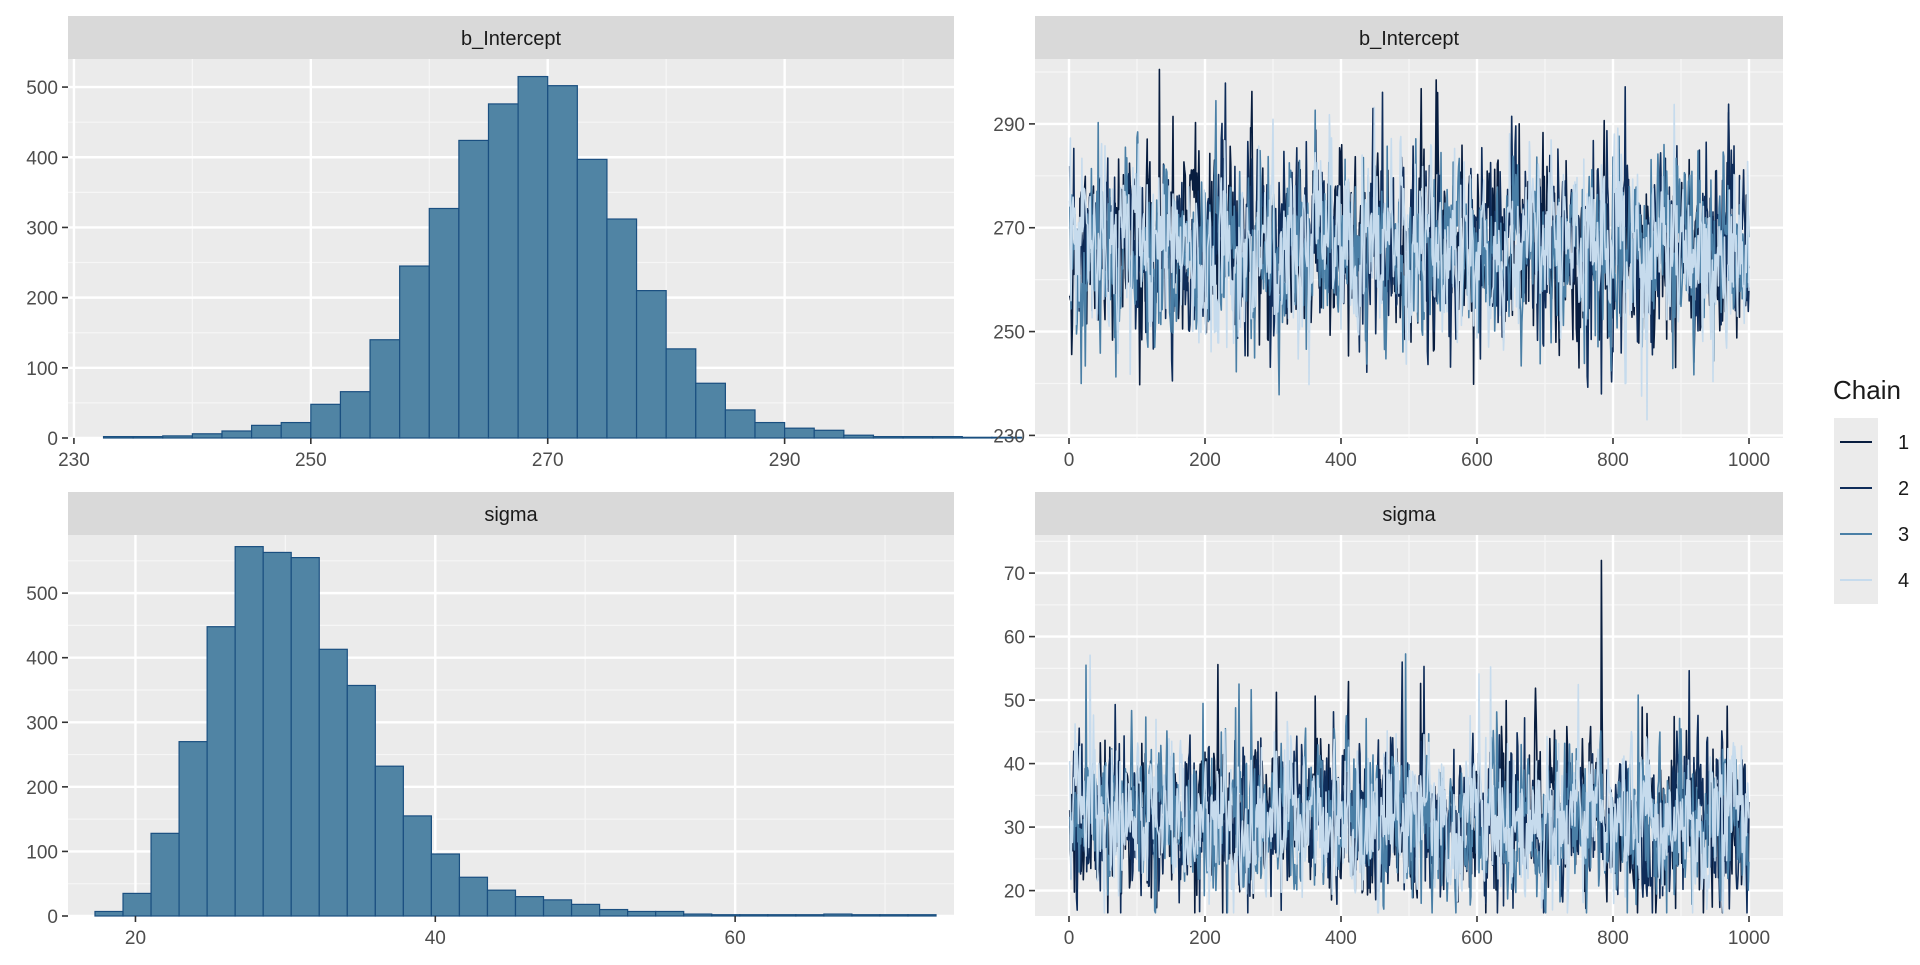  Describe the element at coordinates (1014, 765) in the screenshot. I see `y-tick-label: 40` at that location.